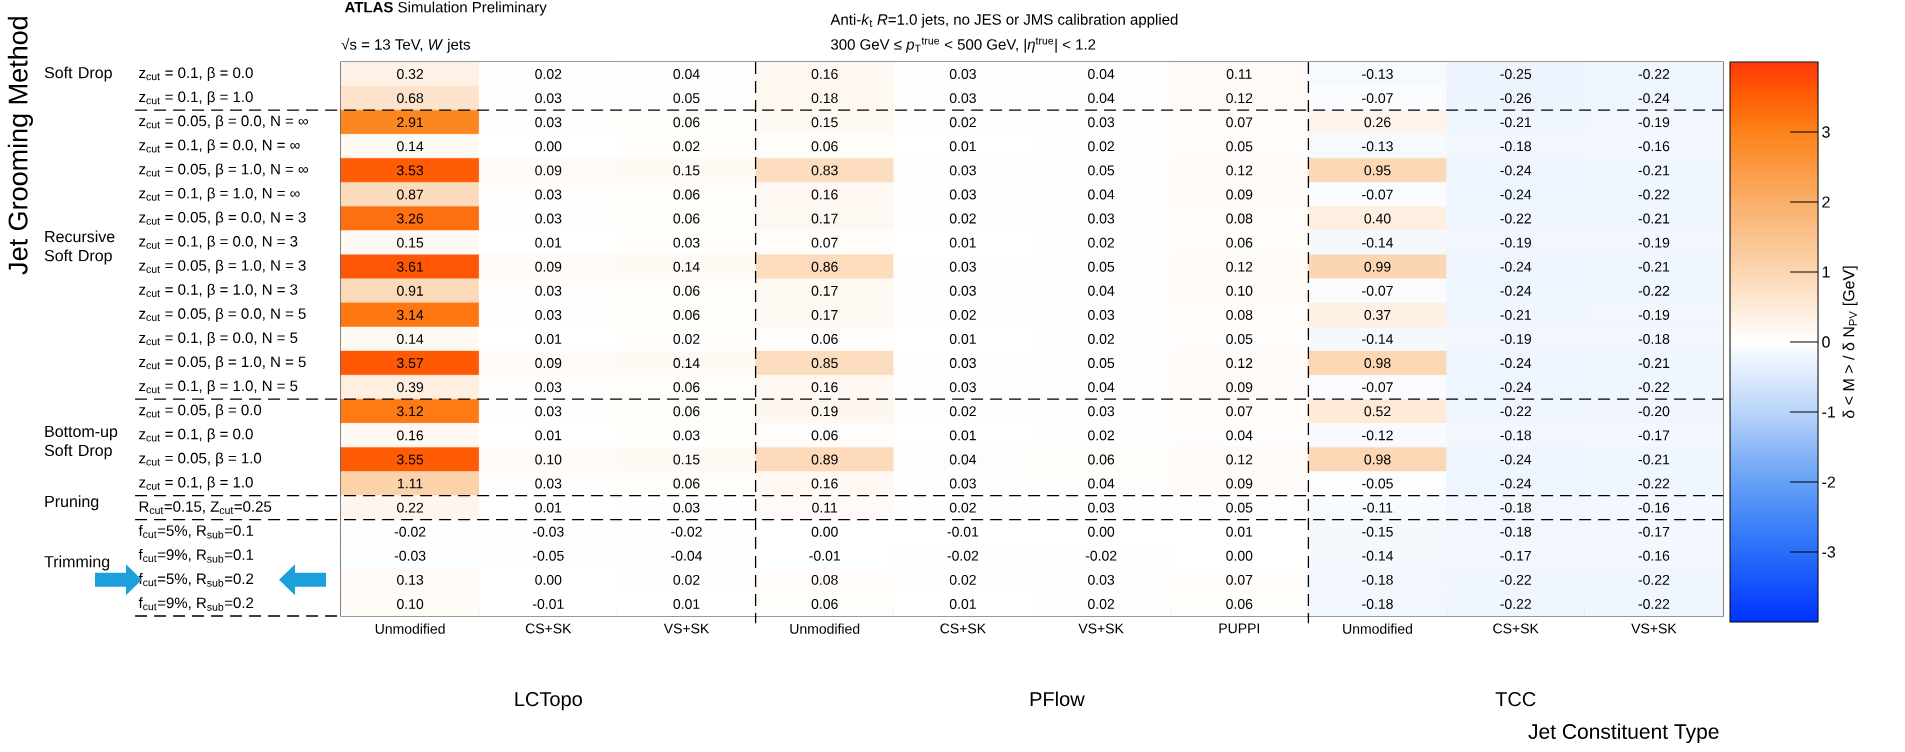 This screenshot has height=752, width=1905. I want to click on y-tick-label: z$_{cut}$ = 0.05, β = 1.0, N = 3, so click(222, 266).